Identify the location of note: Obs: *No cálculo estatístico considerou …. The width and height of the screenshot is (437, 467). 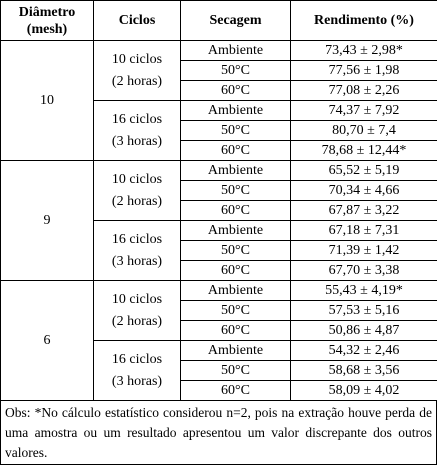
(218, 433).